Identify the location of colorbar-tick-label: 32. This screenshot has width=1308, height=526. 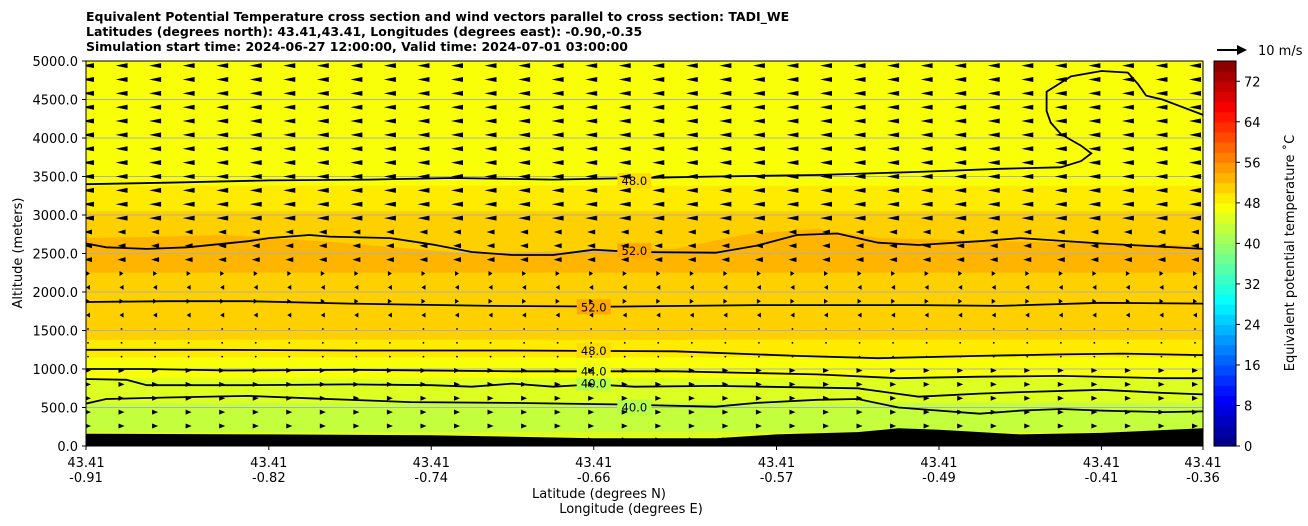
(1252, 285).